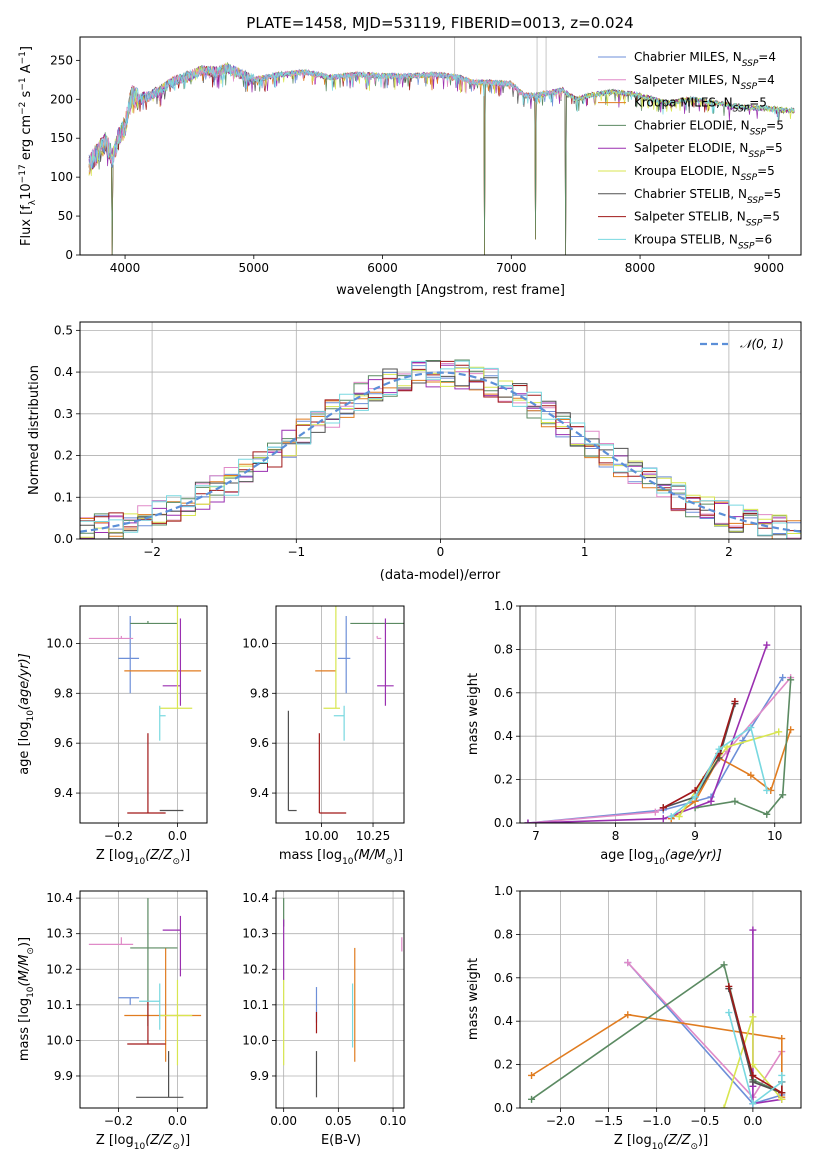 The height and width of the screenshot is (1170, 819). I want to click on x-tick-label: 10.25, so click(373, 836).